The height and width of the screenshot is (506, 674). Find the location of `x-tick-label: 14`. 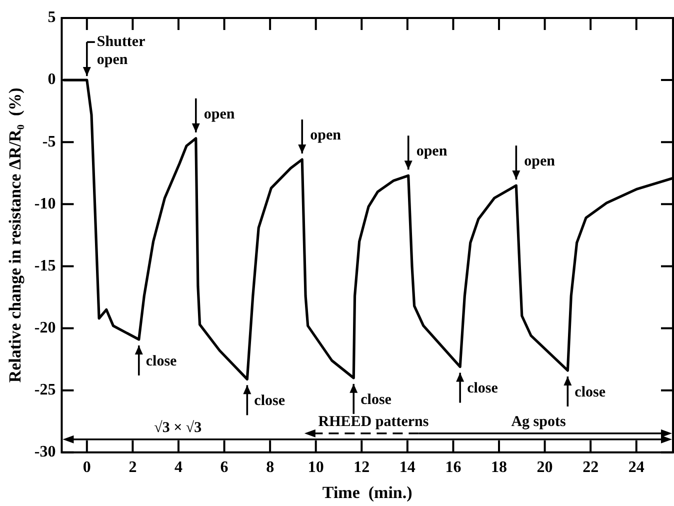

x-tick-label: 14 is located at coordinates (407, 467).